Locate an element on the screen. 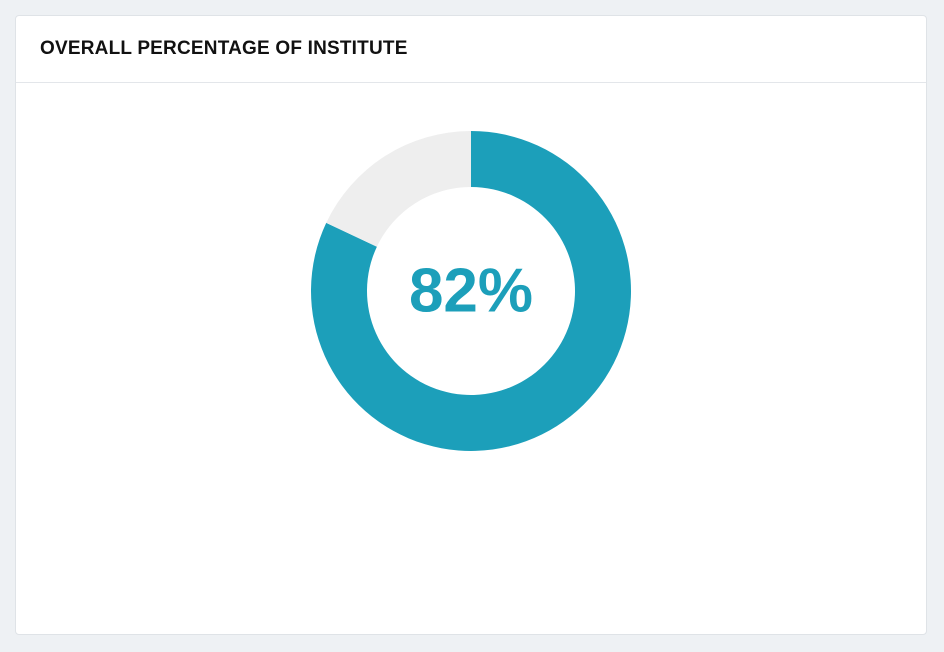 Image resolution: width=944 pixels, height=652 pixels. card-header: OVERALL PERCENTAGE OF INSTITUTE is located at coordinates (471, 49).